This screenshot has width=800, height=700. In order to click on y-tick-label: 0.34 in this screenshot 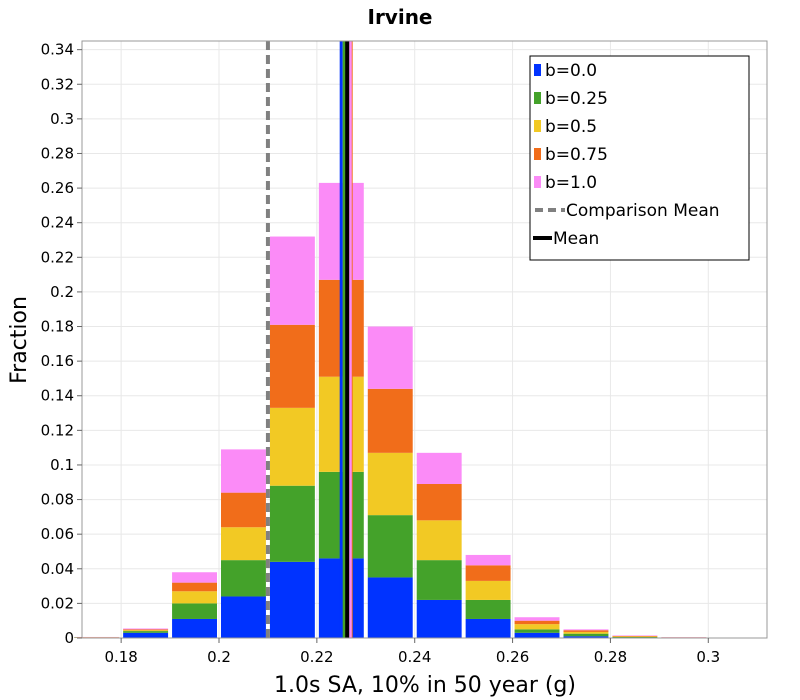, I will do `click(57, 50)`.